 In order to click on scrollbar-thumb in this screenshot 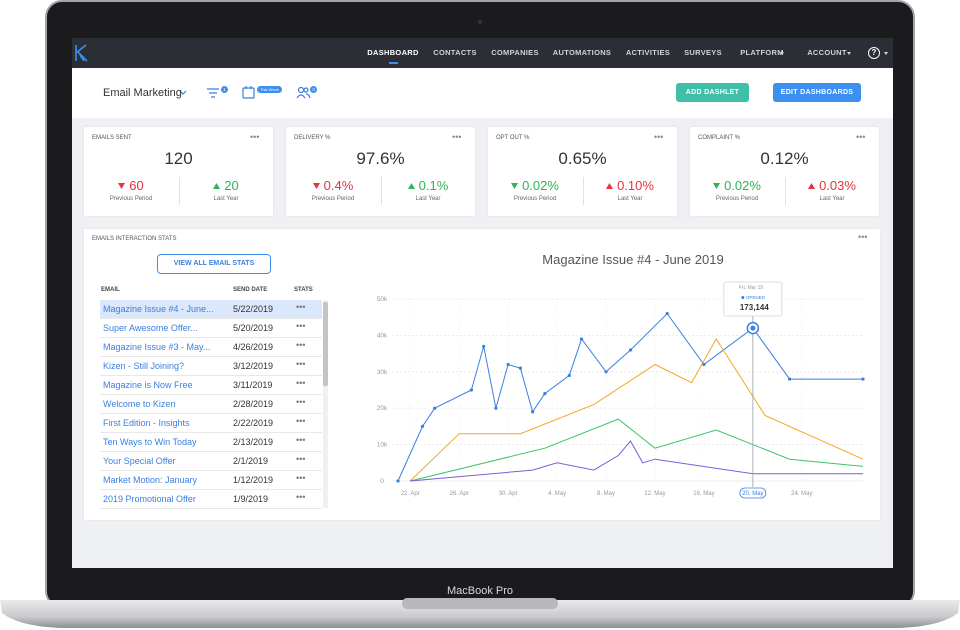, I will do `click(325, 344)`.